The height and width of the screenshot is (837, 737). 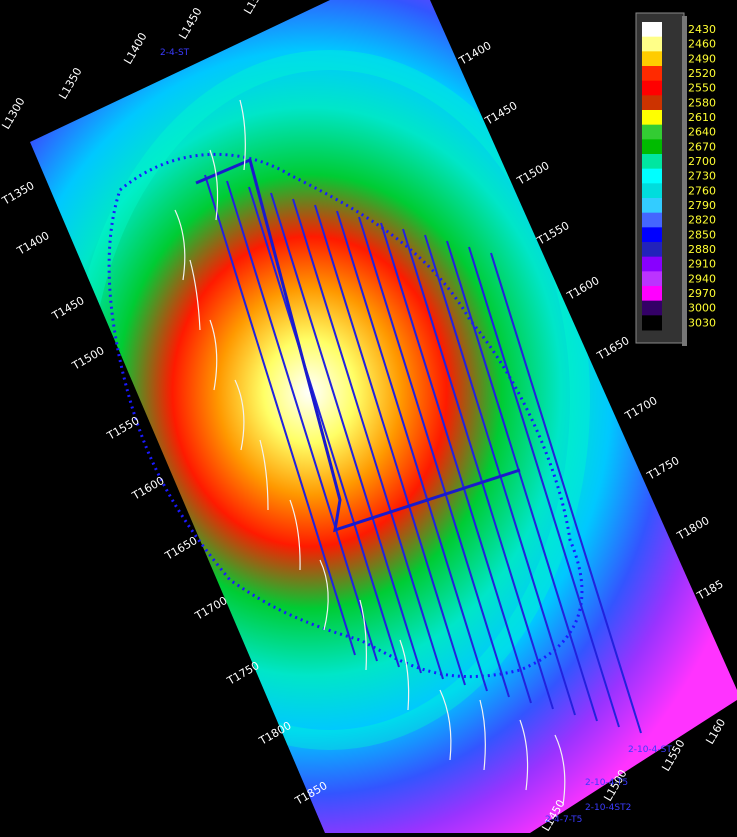 What do you see at coordinates (702, 176) in the screenshot?
I see `legend-value: 2730` at bounding box center [702, 176].